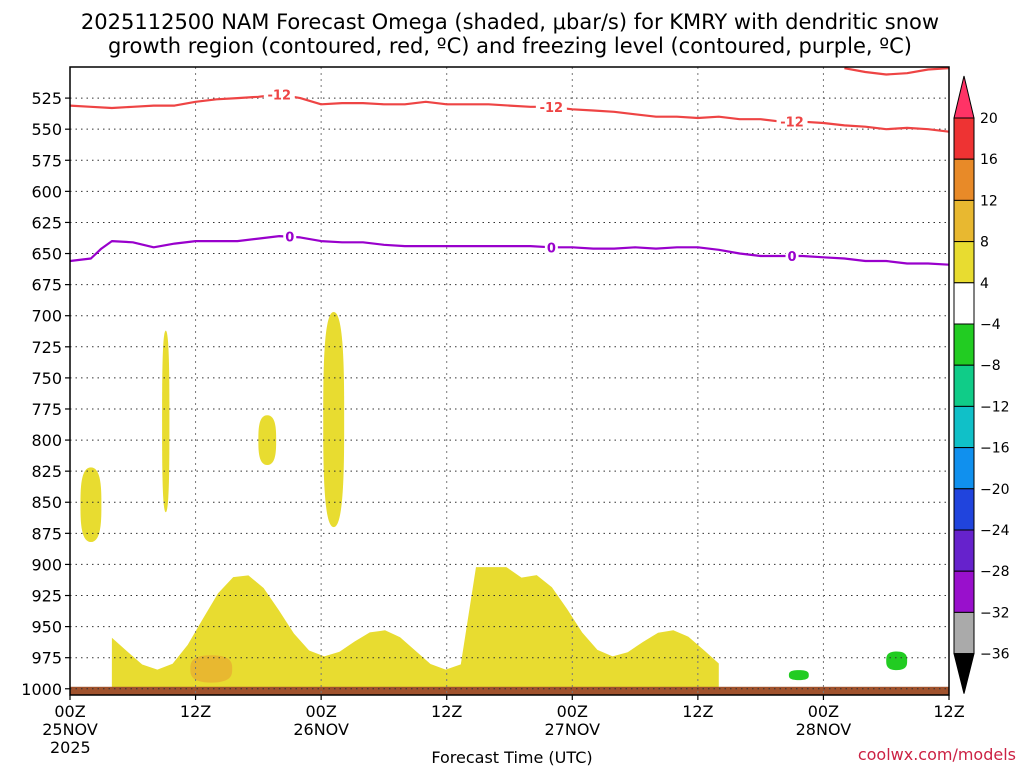  What do you see at coordinates (46, 409) in the screenshot?
I see `y-tick-label: 775` at bounding box center [46, 409].